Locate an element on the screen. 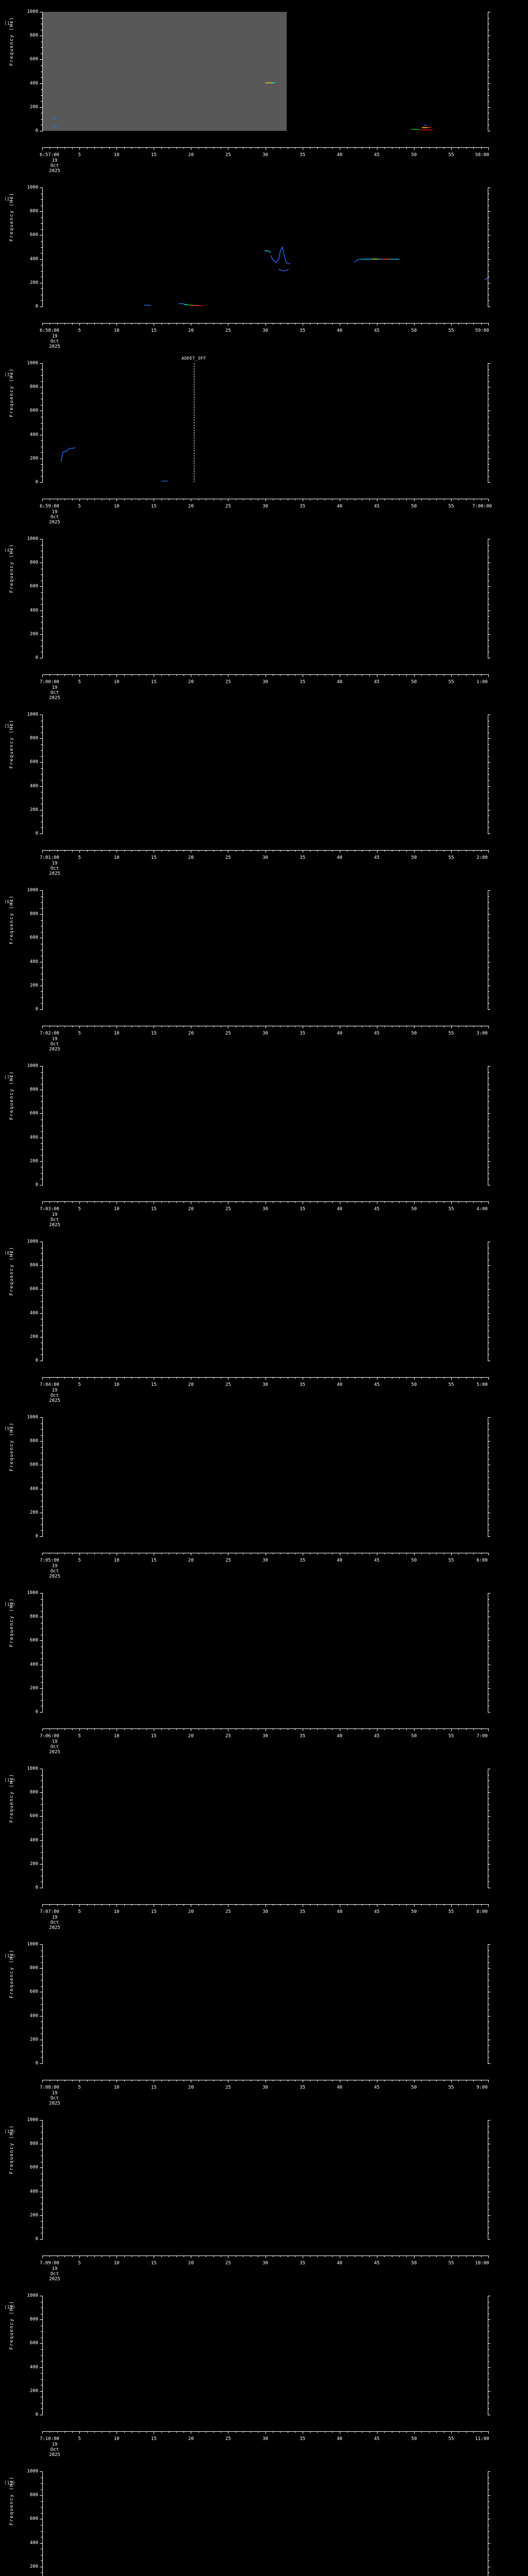 This screenshot has width=528, height=2576. y-axis-spine-left is located at coordinates (42, 1125).